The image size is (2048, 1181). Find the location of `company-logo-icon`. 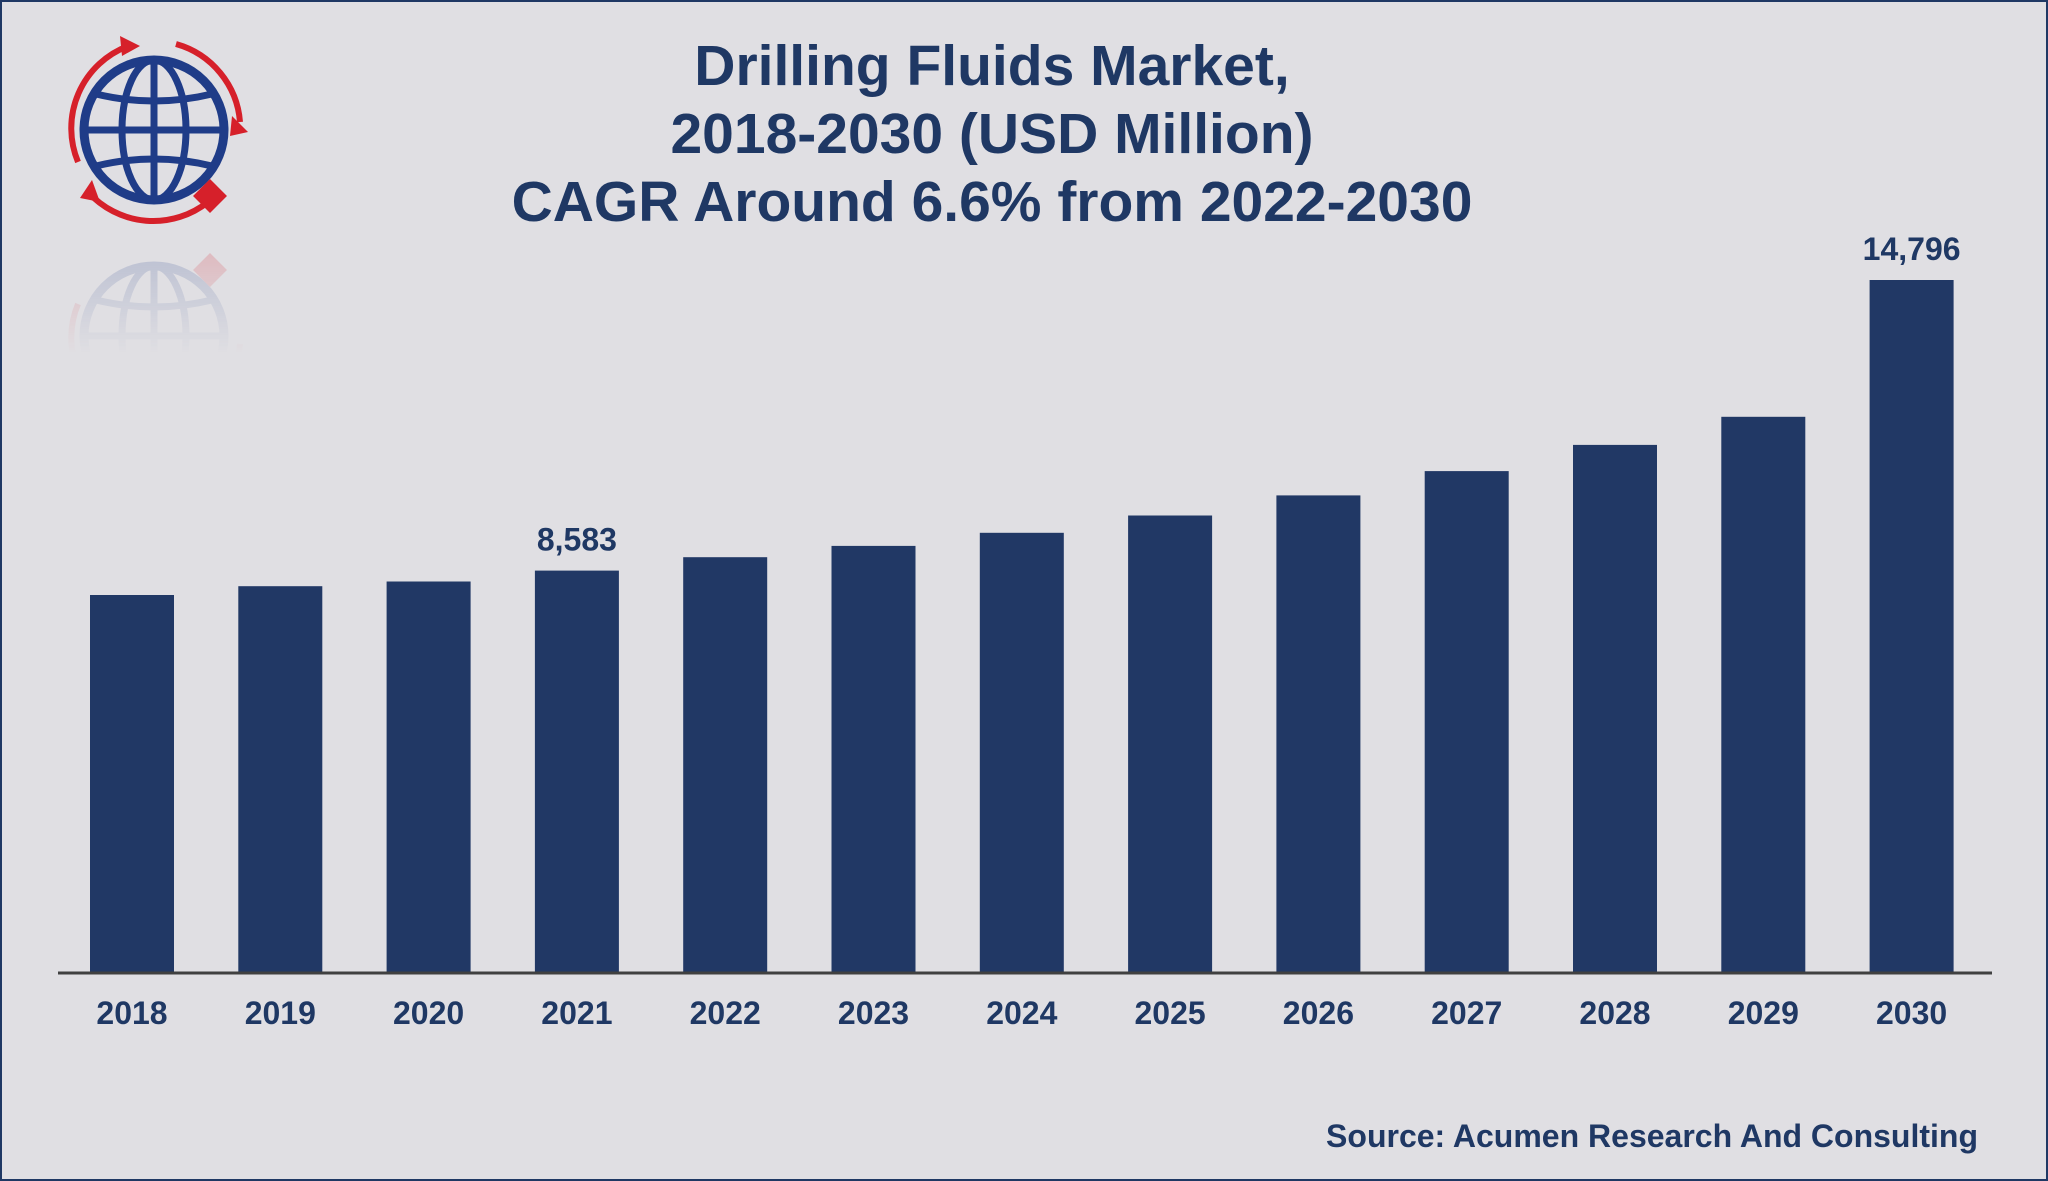

company-logo-icon is located at coordinates (158, 130).